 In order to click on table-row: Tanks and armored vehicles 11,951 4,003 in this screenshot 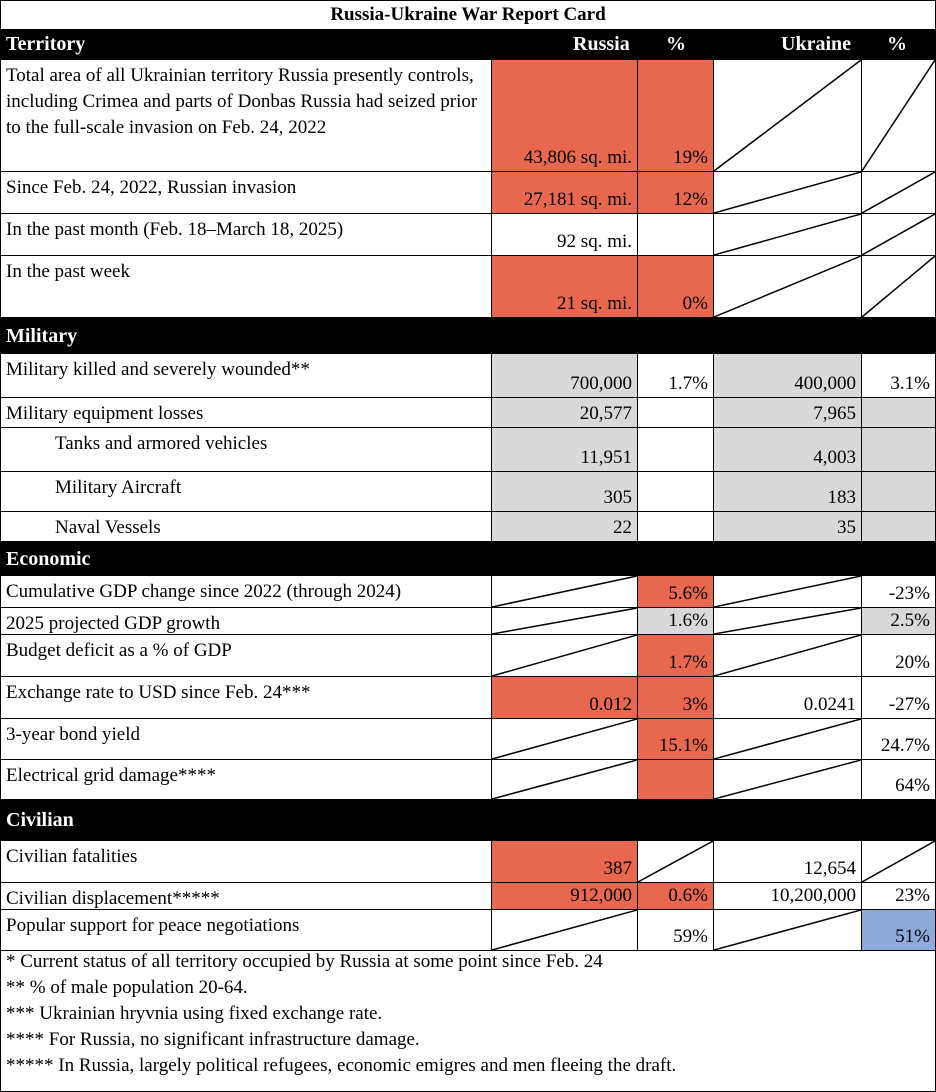, I will do `click(468, 450)`.